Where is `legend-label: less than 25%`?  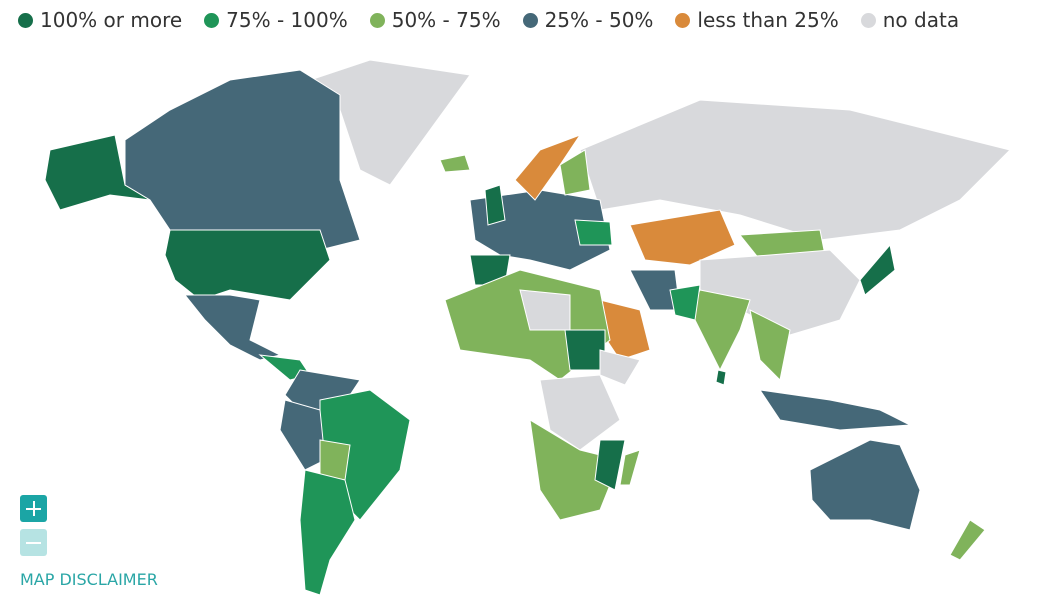
legend-label: less than 25% is located at coordinates (768, 20).